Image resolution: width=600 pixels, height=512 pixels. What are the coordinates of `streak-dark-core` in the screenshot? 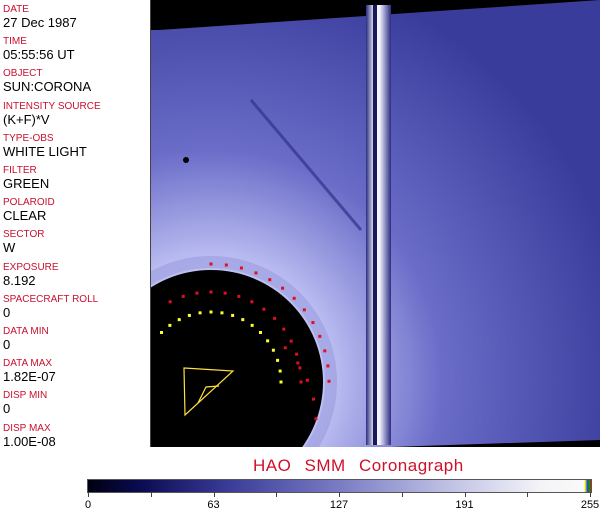 It's located at (375, 225).